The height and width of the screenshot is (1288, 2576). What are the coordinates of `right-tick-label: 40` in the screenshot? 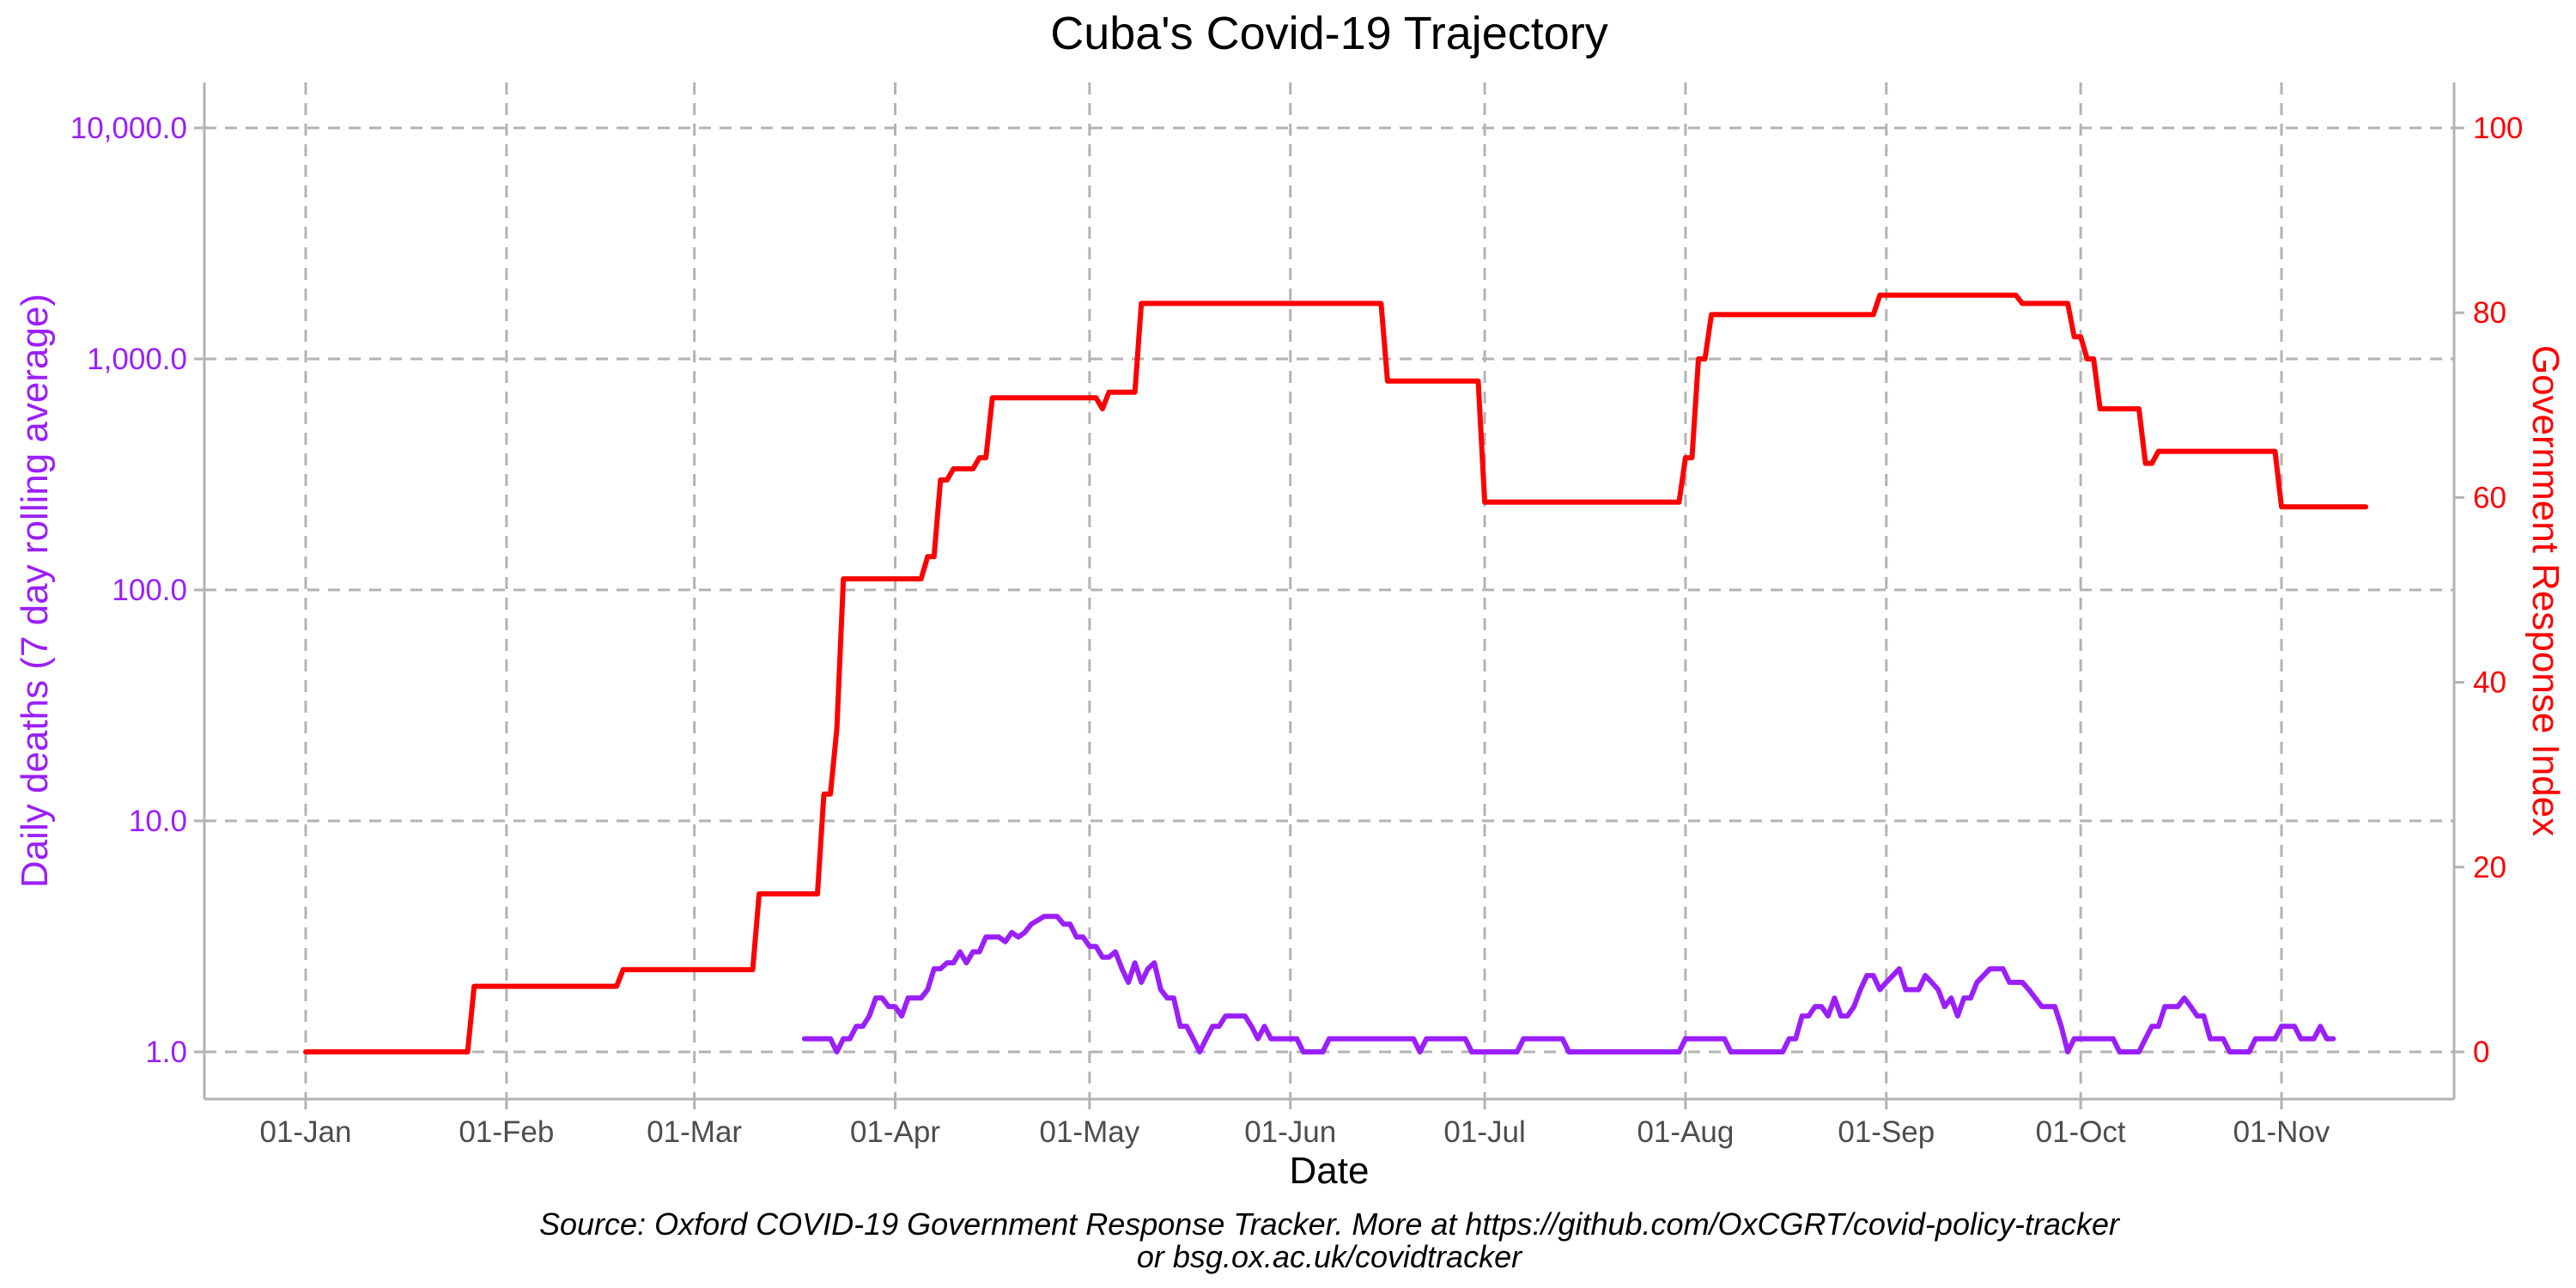 It's located at (2489, 683).